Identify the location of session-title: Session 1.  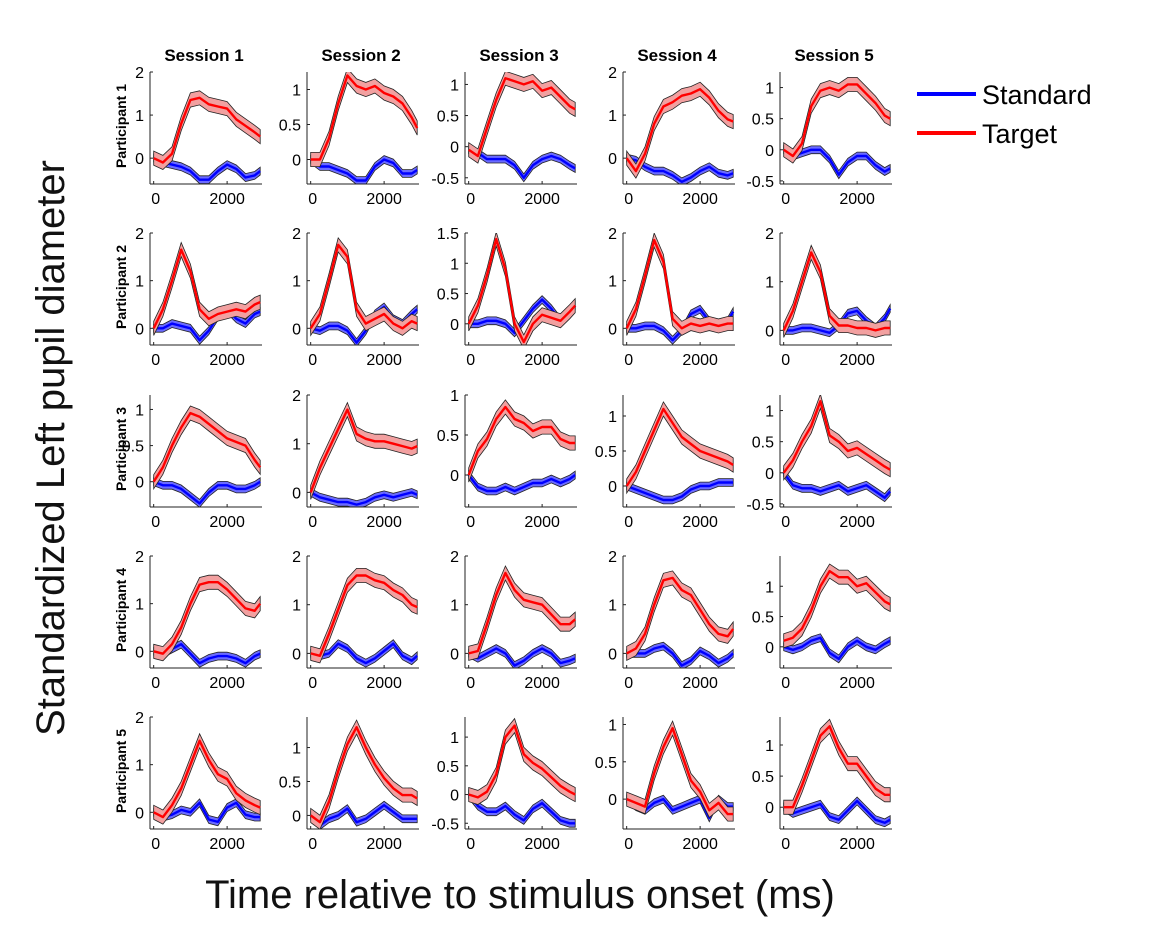
(203, 55).